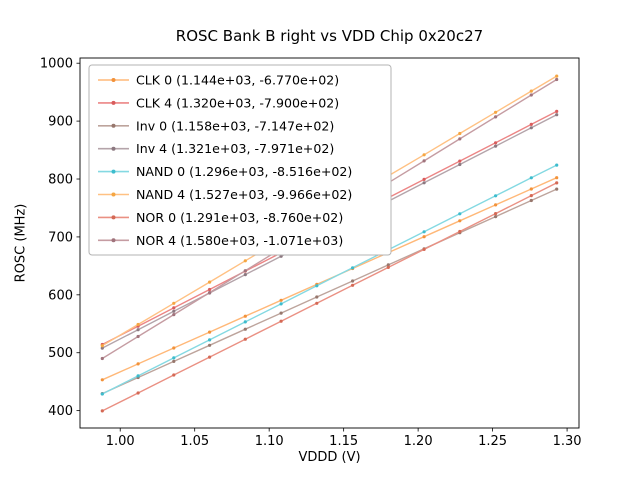 Image resolution: width=640 pixels, height=480 pixels. I want to click on legend-entry-label: NOR 0 (1.291e+03, -8.760e+02), so click(239, 217).